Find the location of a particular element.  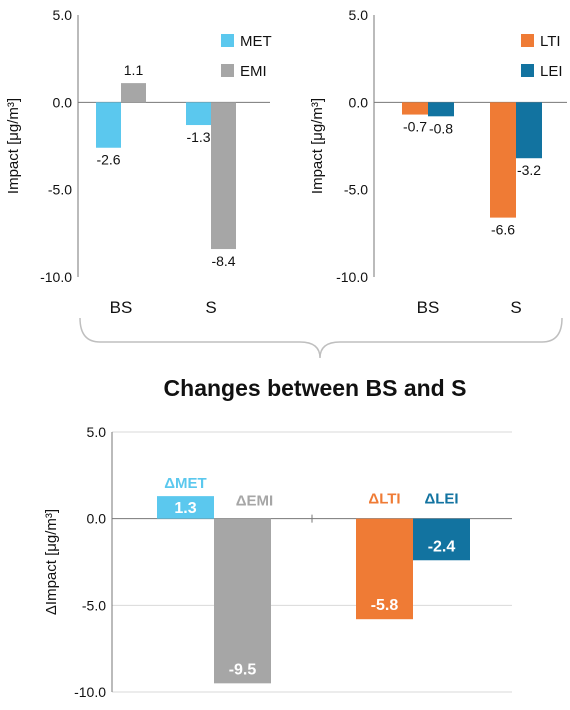

data-label: 1.1 is located at coordinates (134, 70).